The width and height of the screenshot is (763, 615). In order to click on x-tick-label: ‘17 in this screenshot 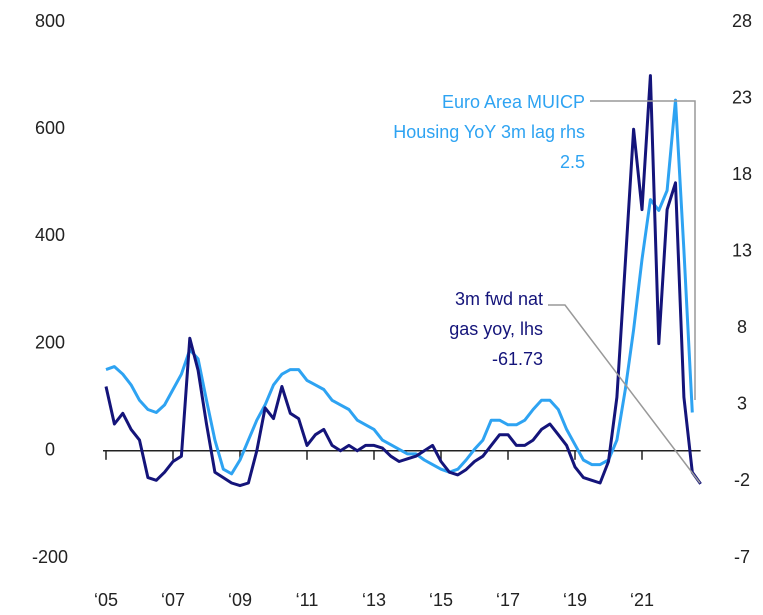, I will do `click(508, 600)`.